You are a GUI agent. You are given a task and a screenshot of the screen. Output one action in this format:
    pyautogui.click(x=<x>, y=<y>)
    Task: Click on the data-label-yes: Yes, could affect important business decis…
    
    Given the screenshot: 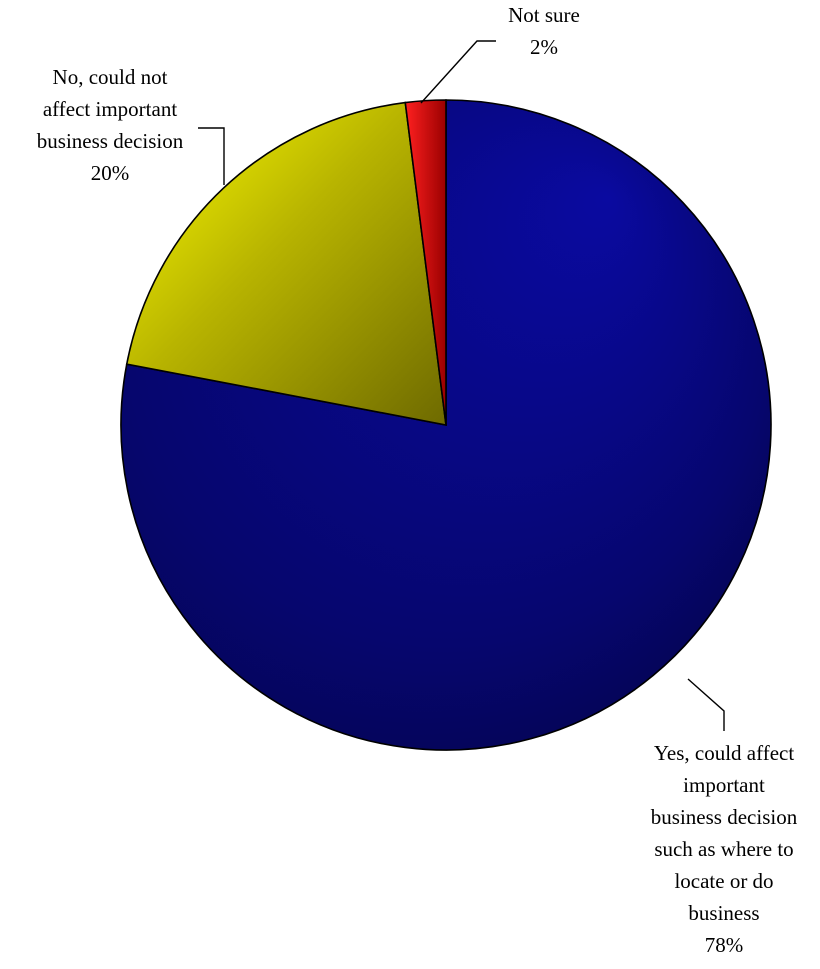 What is the action you would take?
    pyautogui.click(x=724, y=849)
    